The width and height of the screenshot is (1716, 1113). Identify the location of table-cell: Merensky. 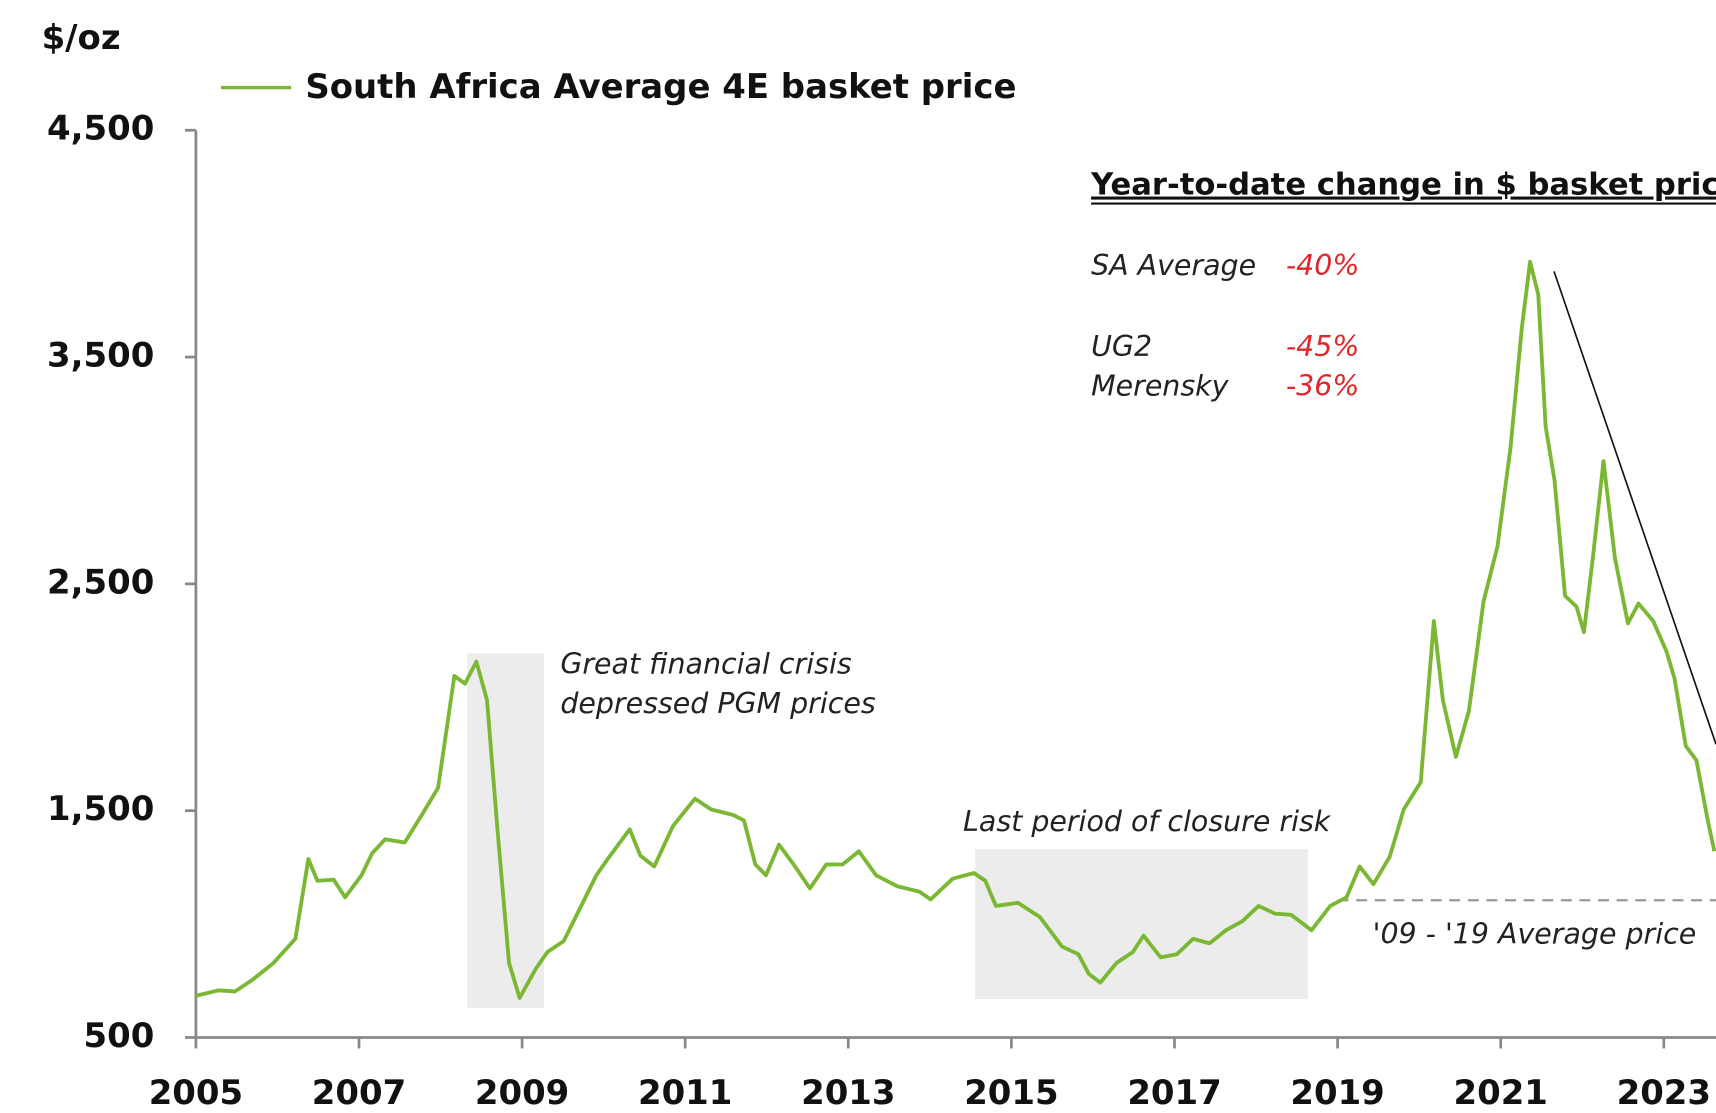
(1160, 385).